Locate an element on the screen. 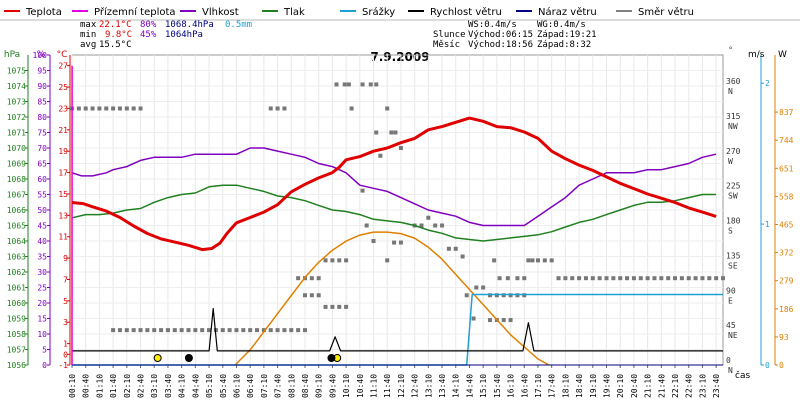  x-tick-label: 02:10 is located at coordinates (127, 386).